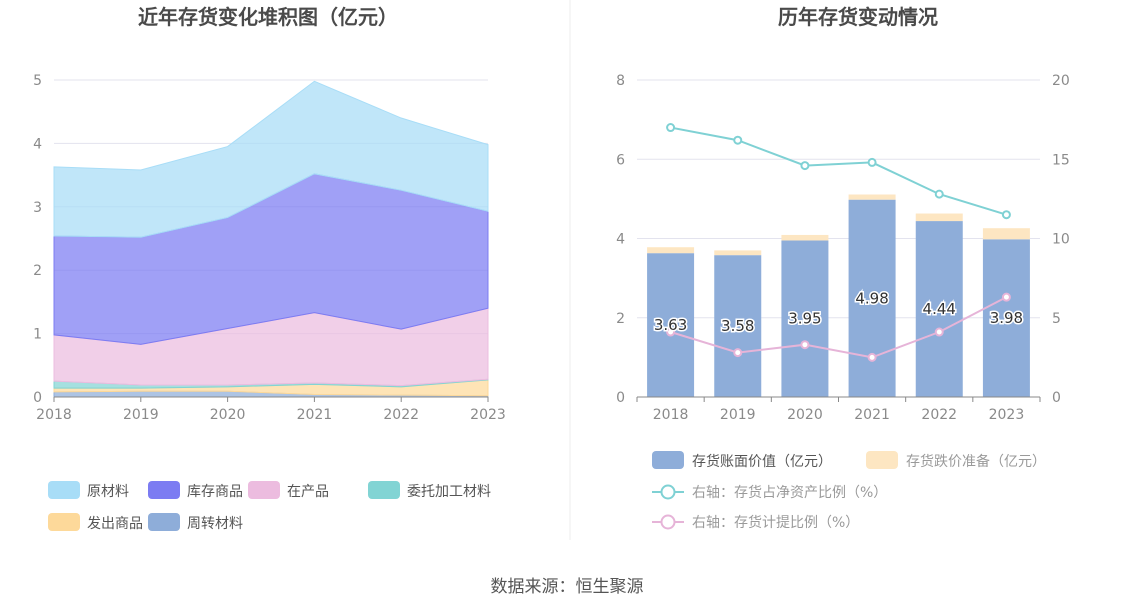  I want to click on bar-y-tick-label: 4, so click(620, 240).